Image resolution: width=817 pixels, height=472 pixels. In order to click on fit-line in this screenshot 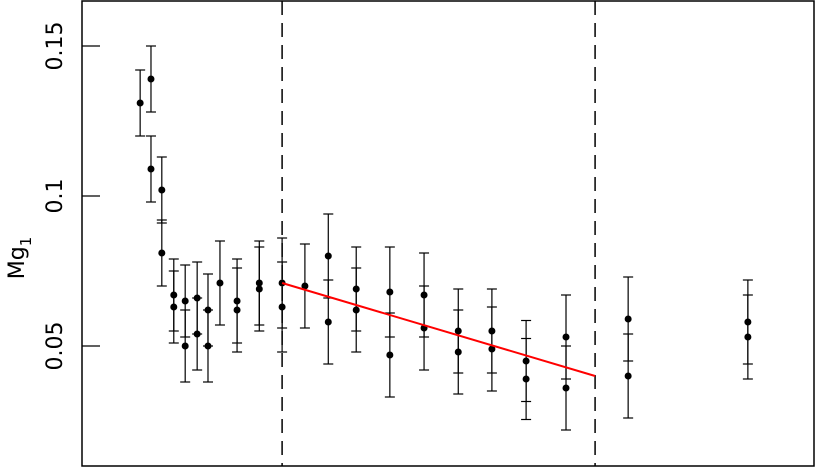, I will do `click(438, 329)`.